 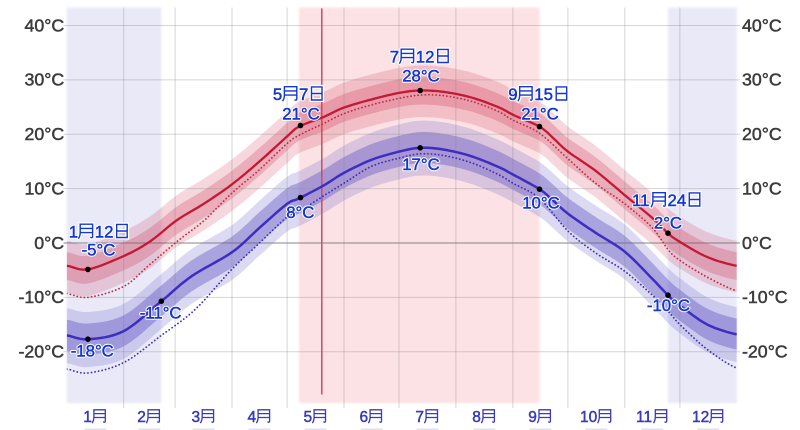 What do you see at coordinates (300, 212) in the screenshot?
I see `svg-text: 8°C` at bounding box center [300, 212].